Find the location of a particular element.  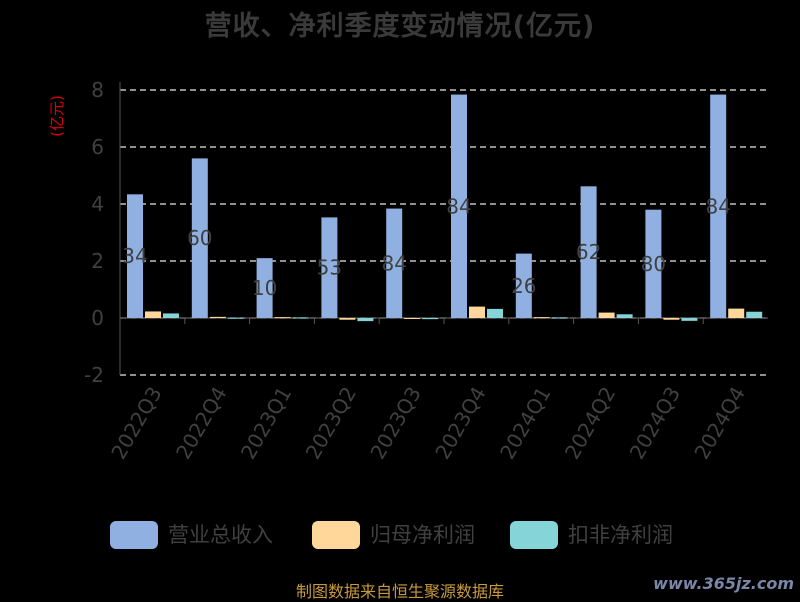

y-axis-label: (亿元) is located at coordinates (57, 116).